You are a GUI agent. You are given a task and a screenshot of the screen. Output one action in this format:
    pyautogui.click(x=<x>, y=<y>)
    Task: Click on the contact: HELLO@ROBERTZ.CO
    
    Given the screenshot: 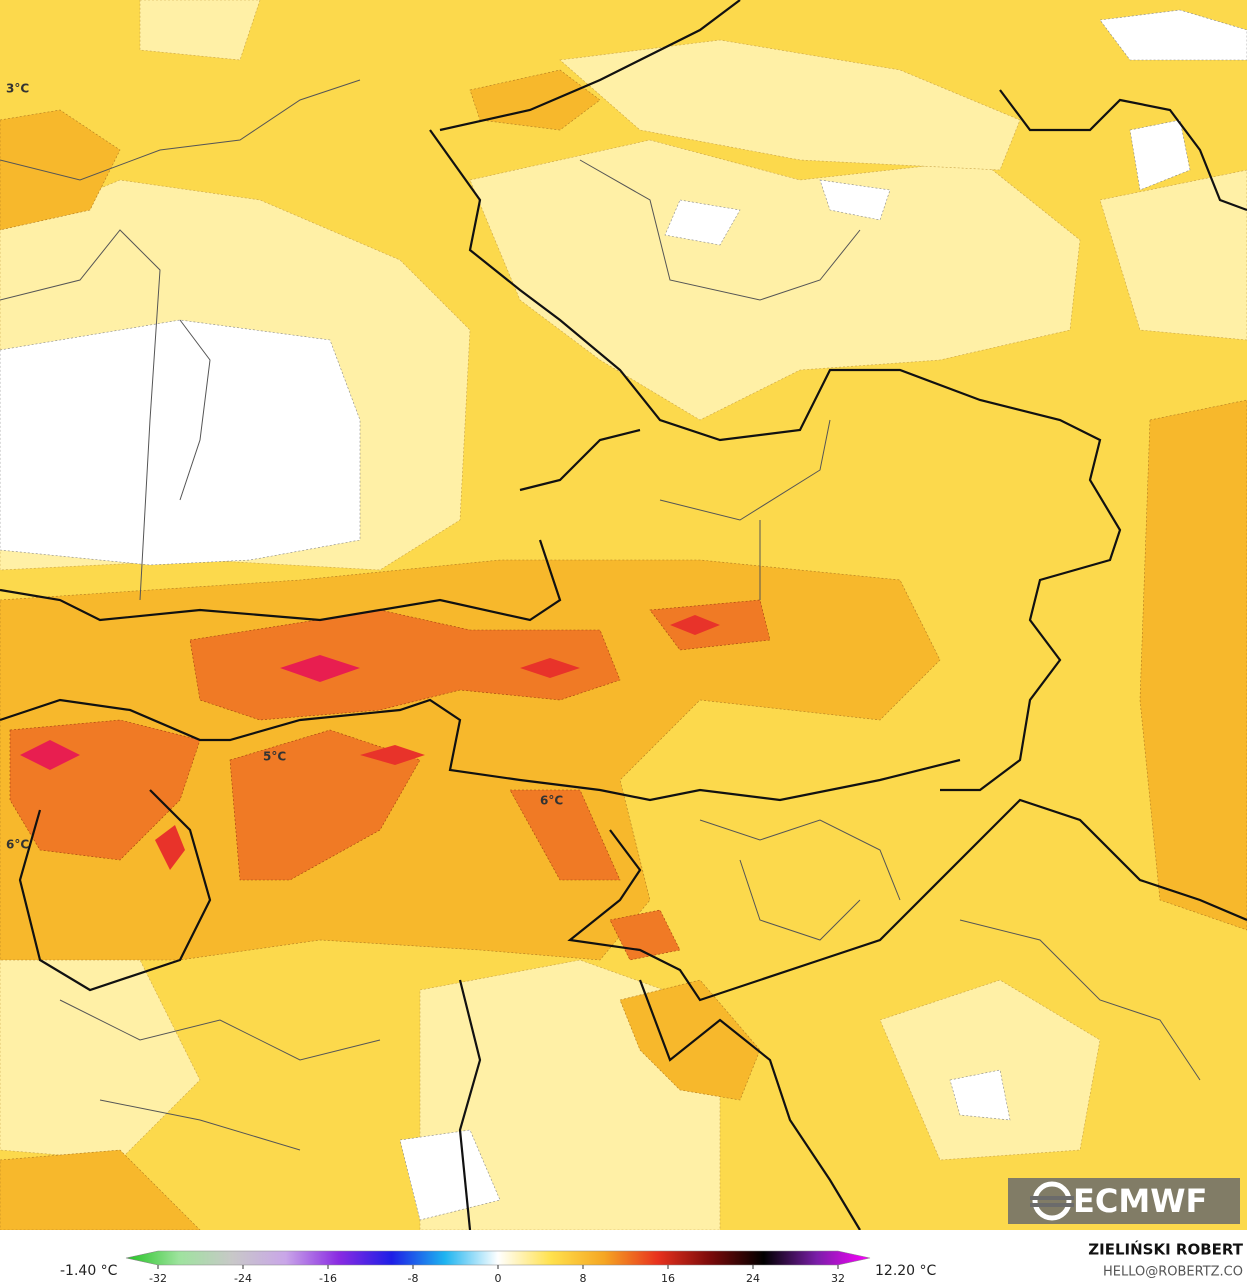 What is the action you would take?
    pyautogui.click(x=1173, y=1272)
    